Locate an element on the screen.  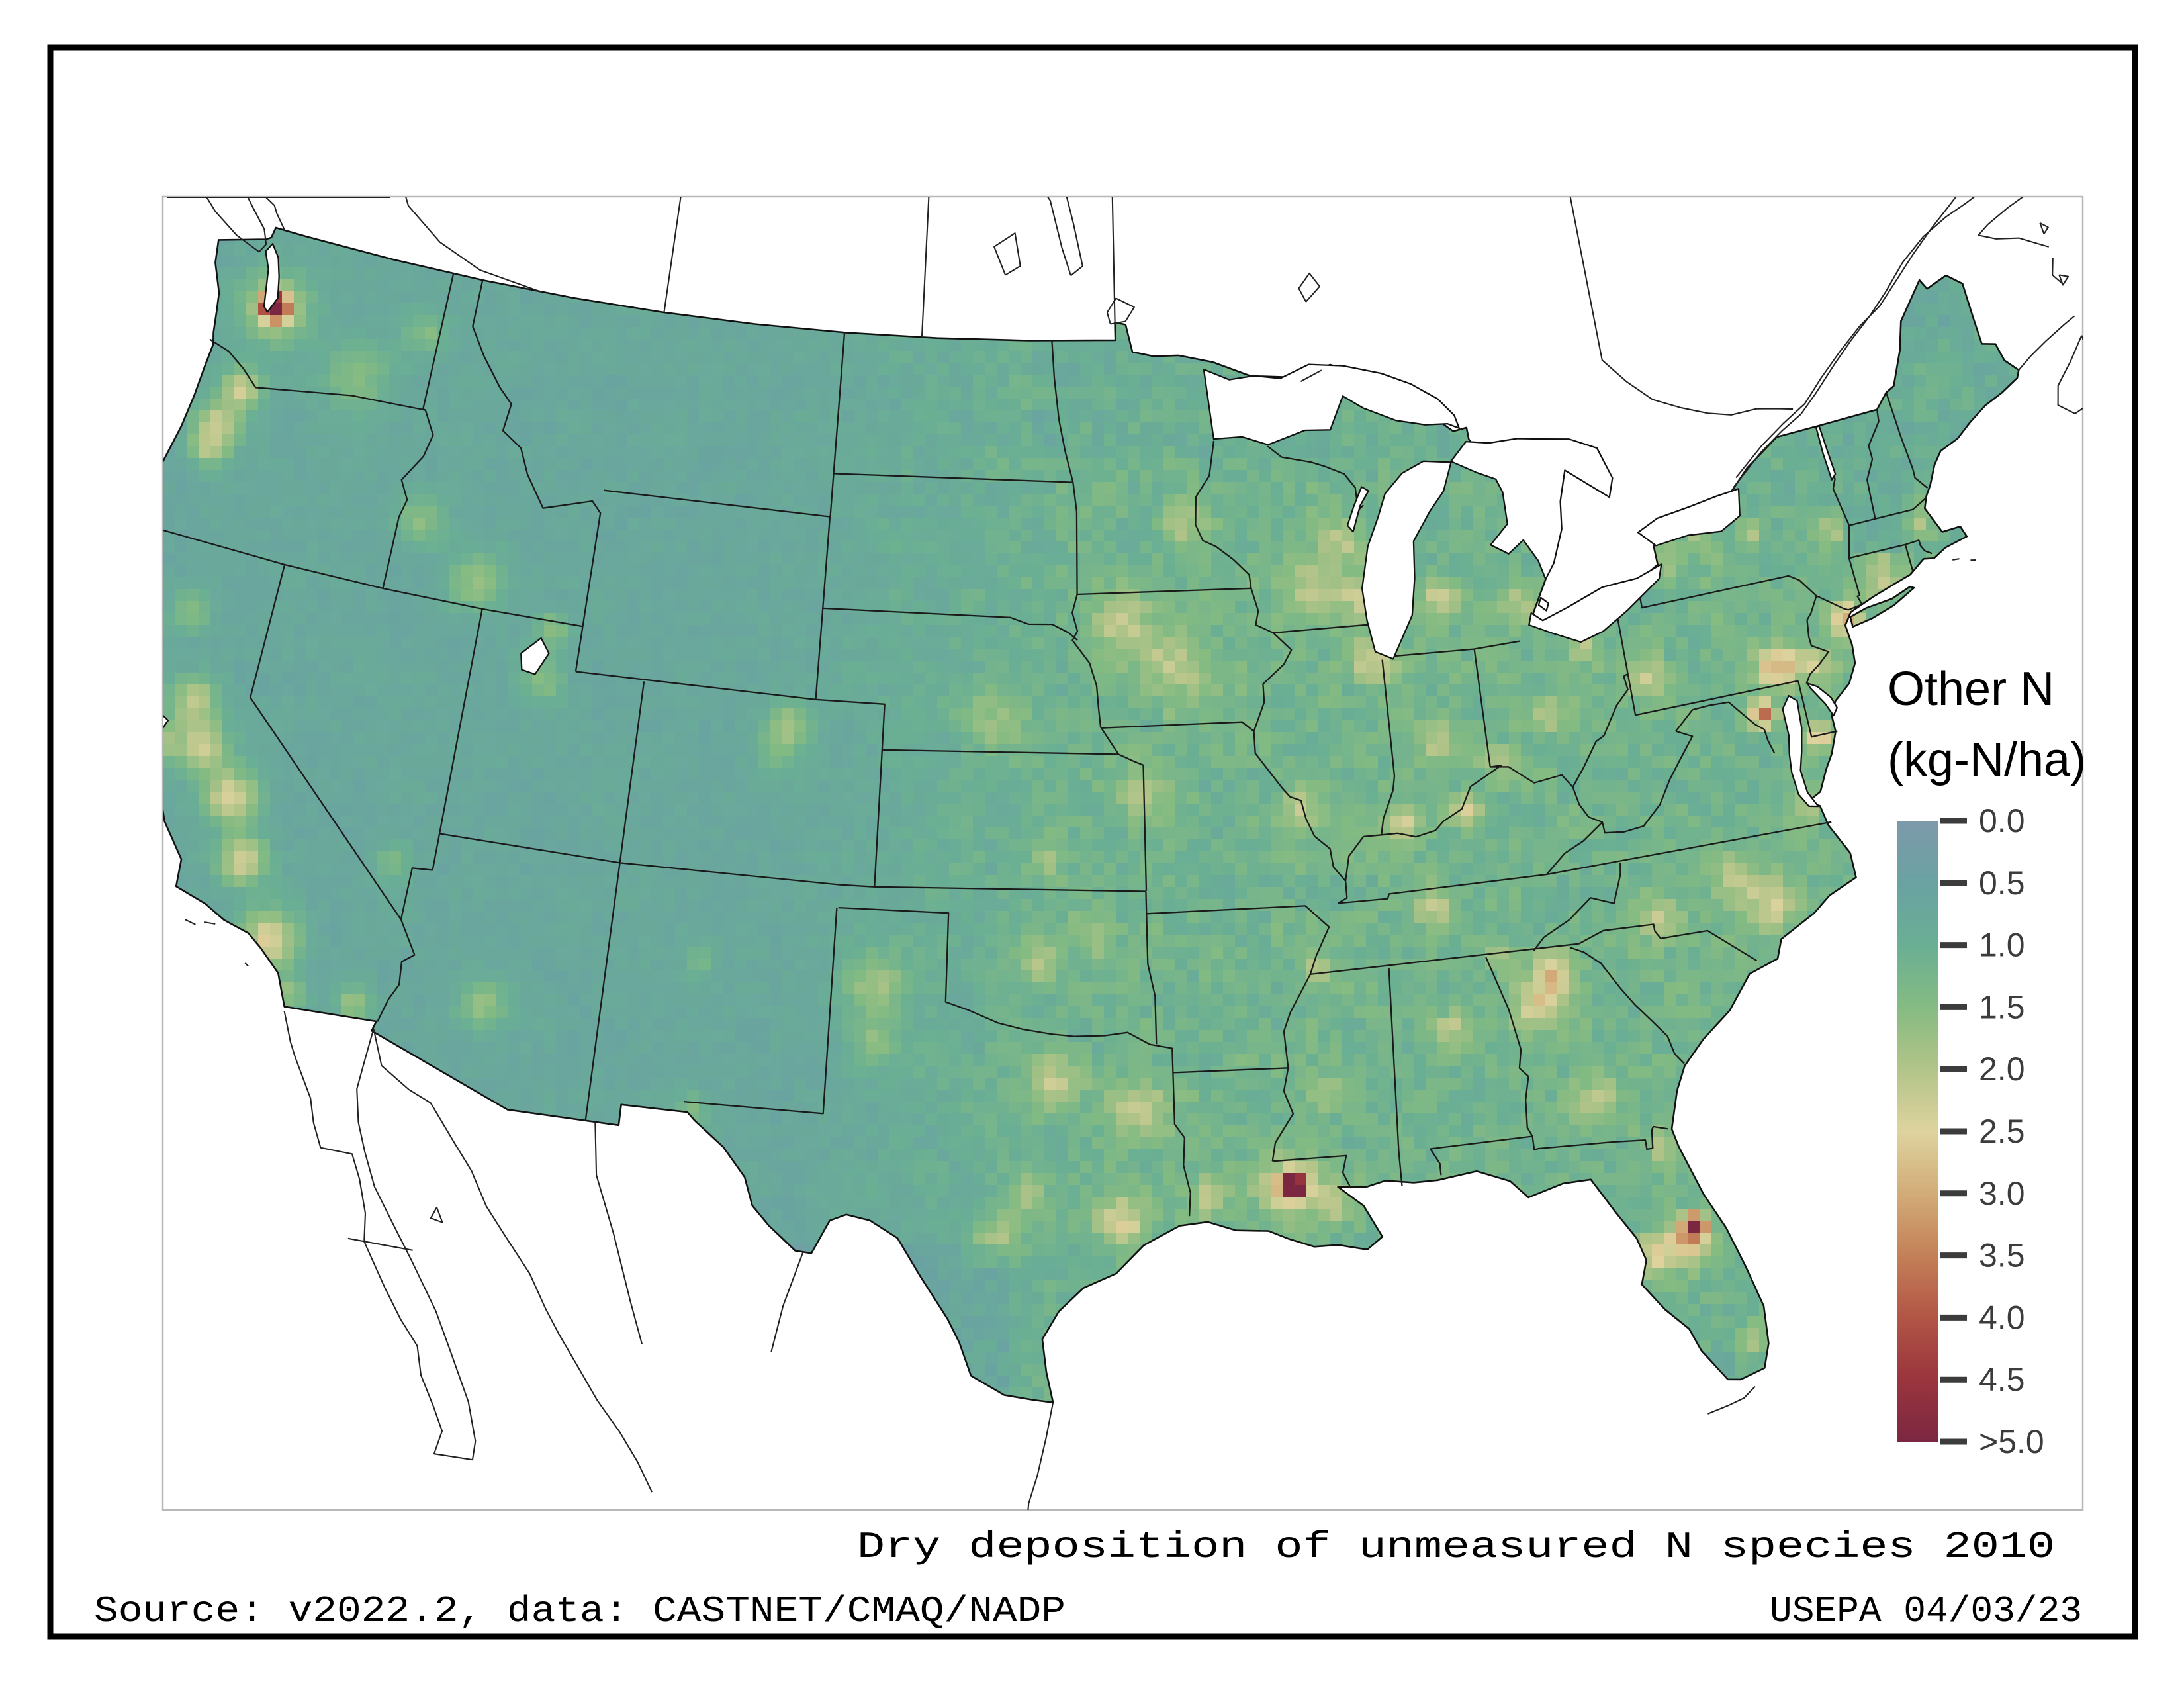
legend-tick-label: 1.0 is located at coordinates (2002, 945).